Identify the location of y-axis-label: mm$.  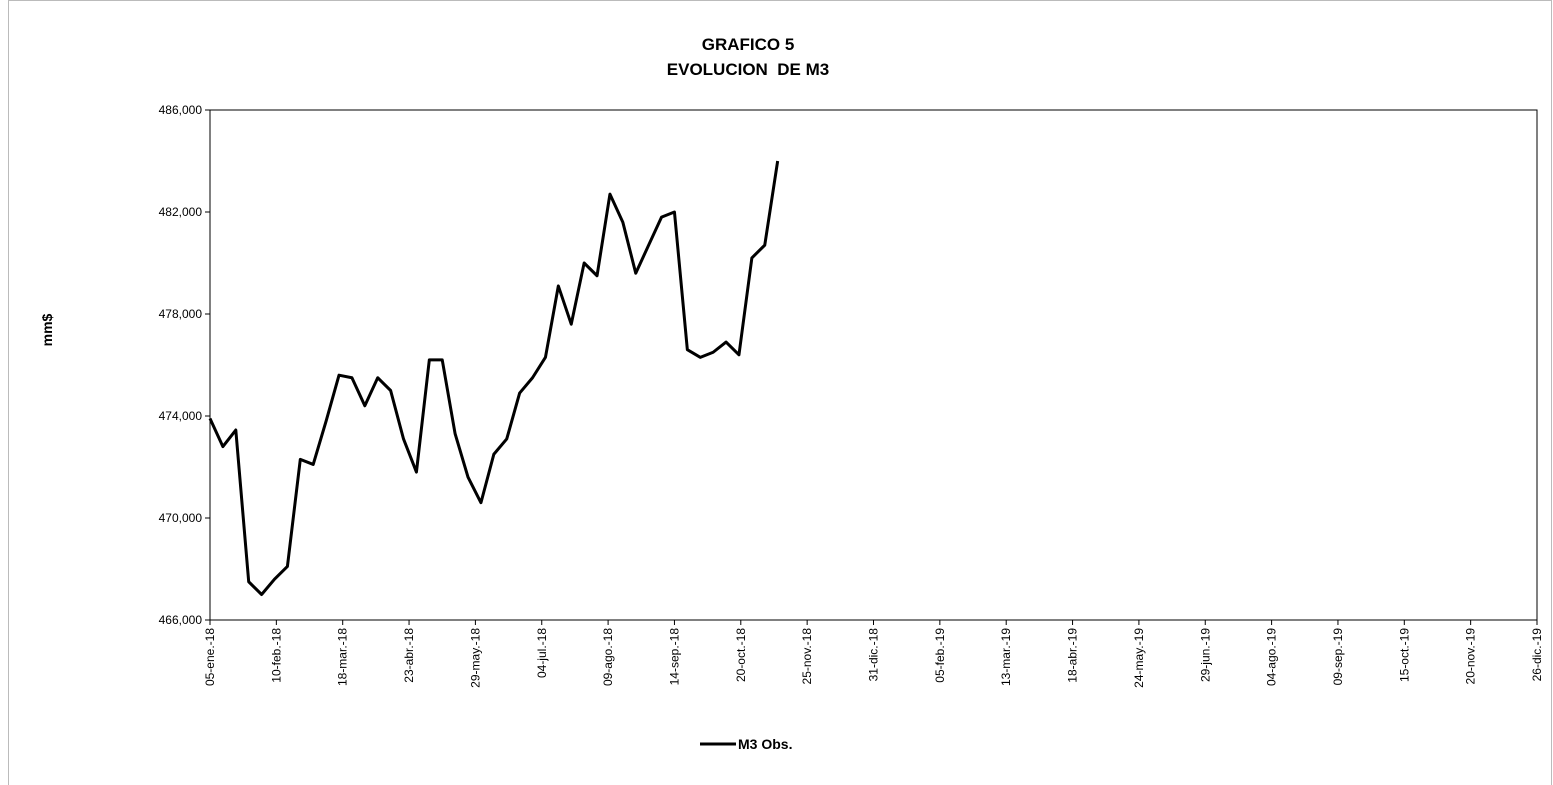
(47, 329).